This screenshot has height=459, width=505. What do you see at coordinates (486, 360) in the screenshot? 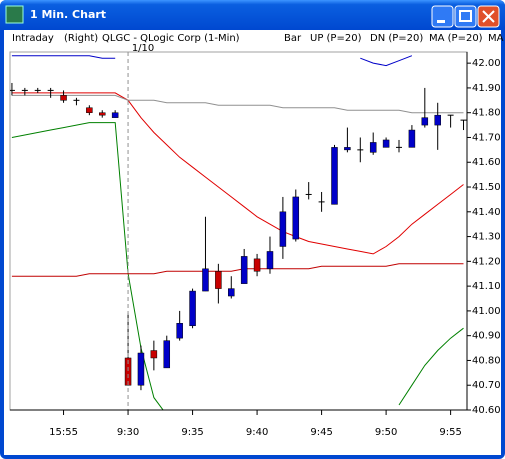
I see `y-tick-label: 40.80` at bounding box center [486, 360].